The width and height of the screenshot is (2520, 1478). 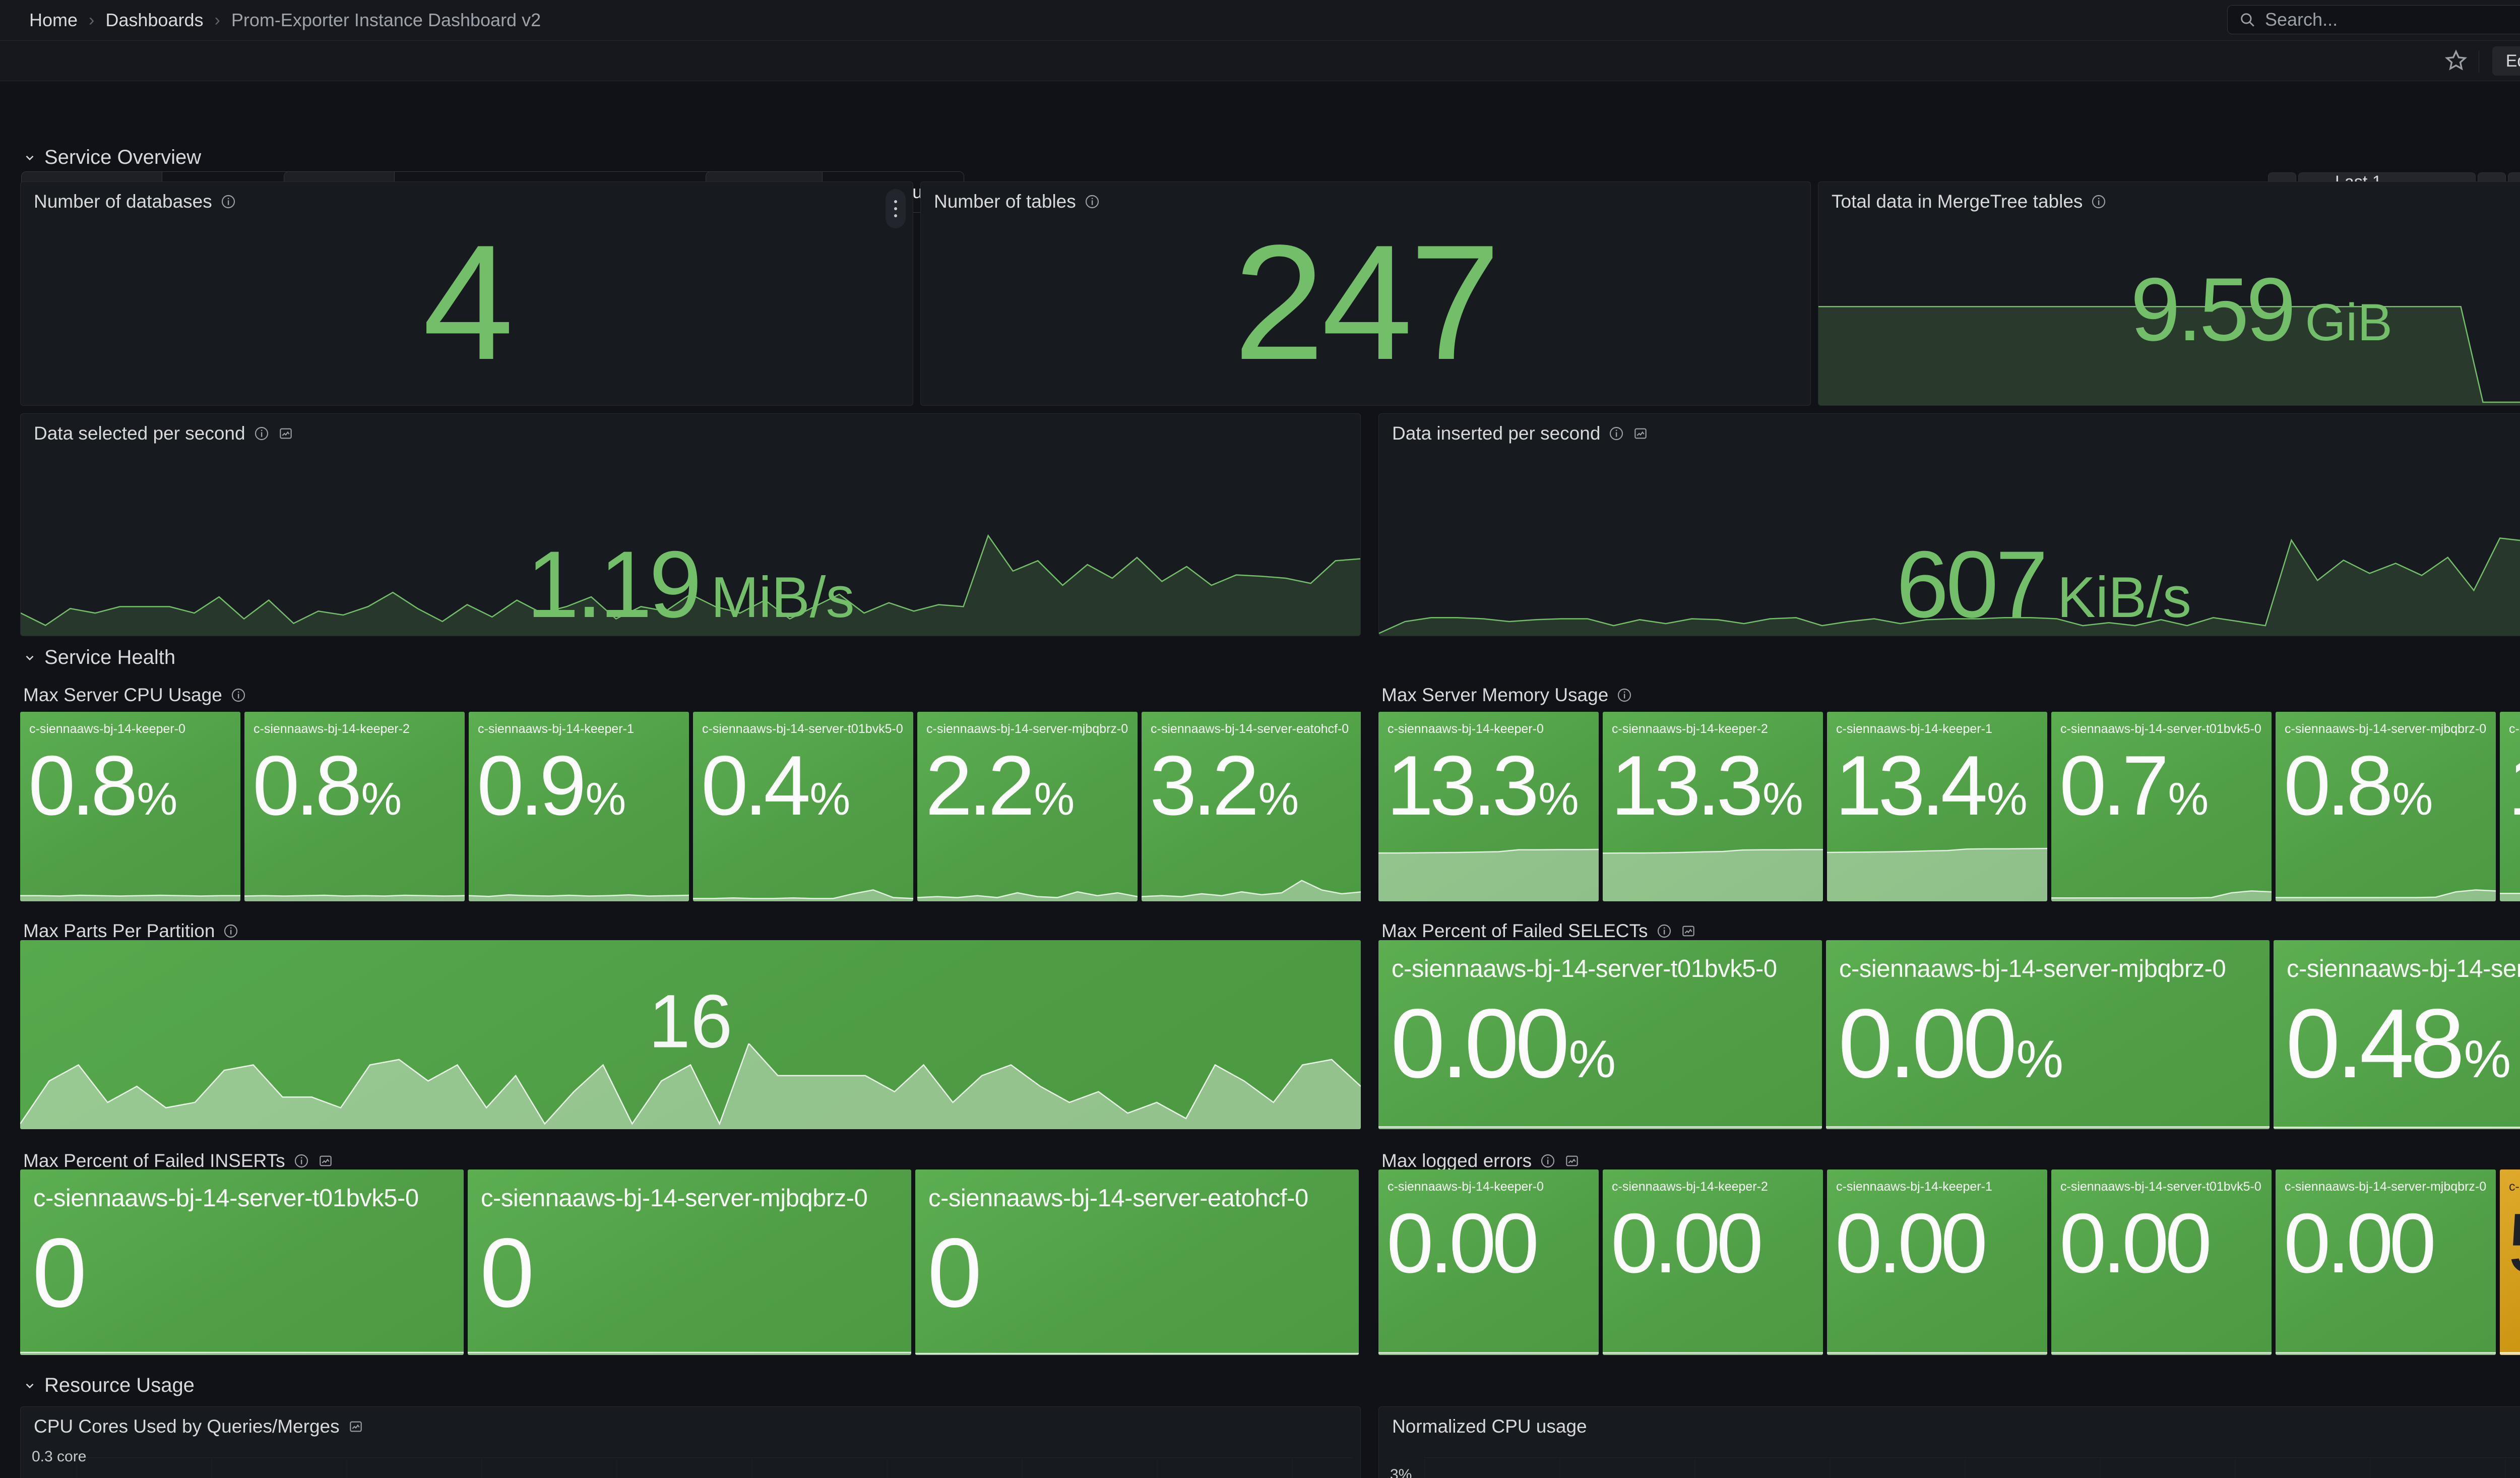 What do you see at coordinates (1949, 524) in the screenshot?
I see `panel-data-inserted: Data inserted per second 607 KiB/s` at bounding box center [1949, 524].